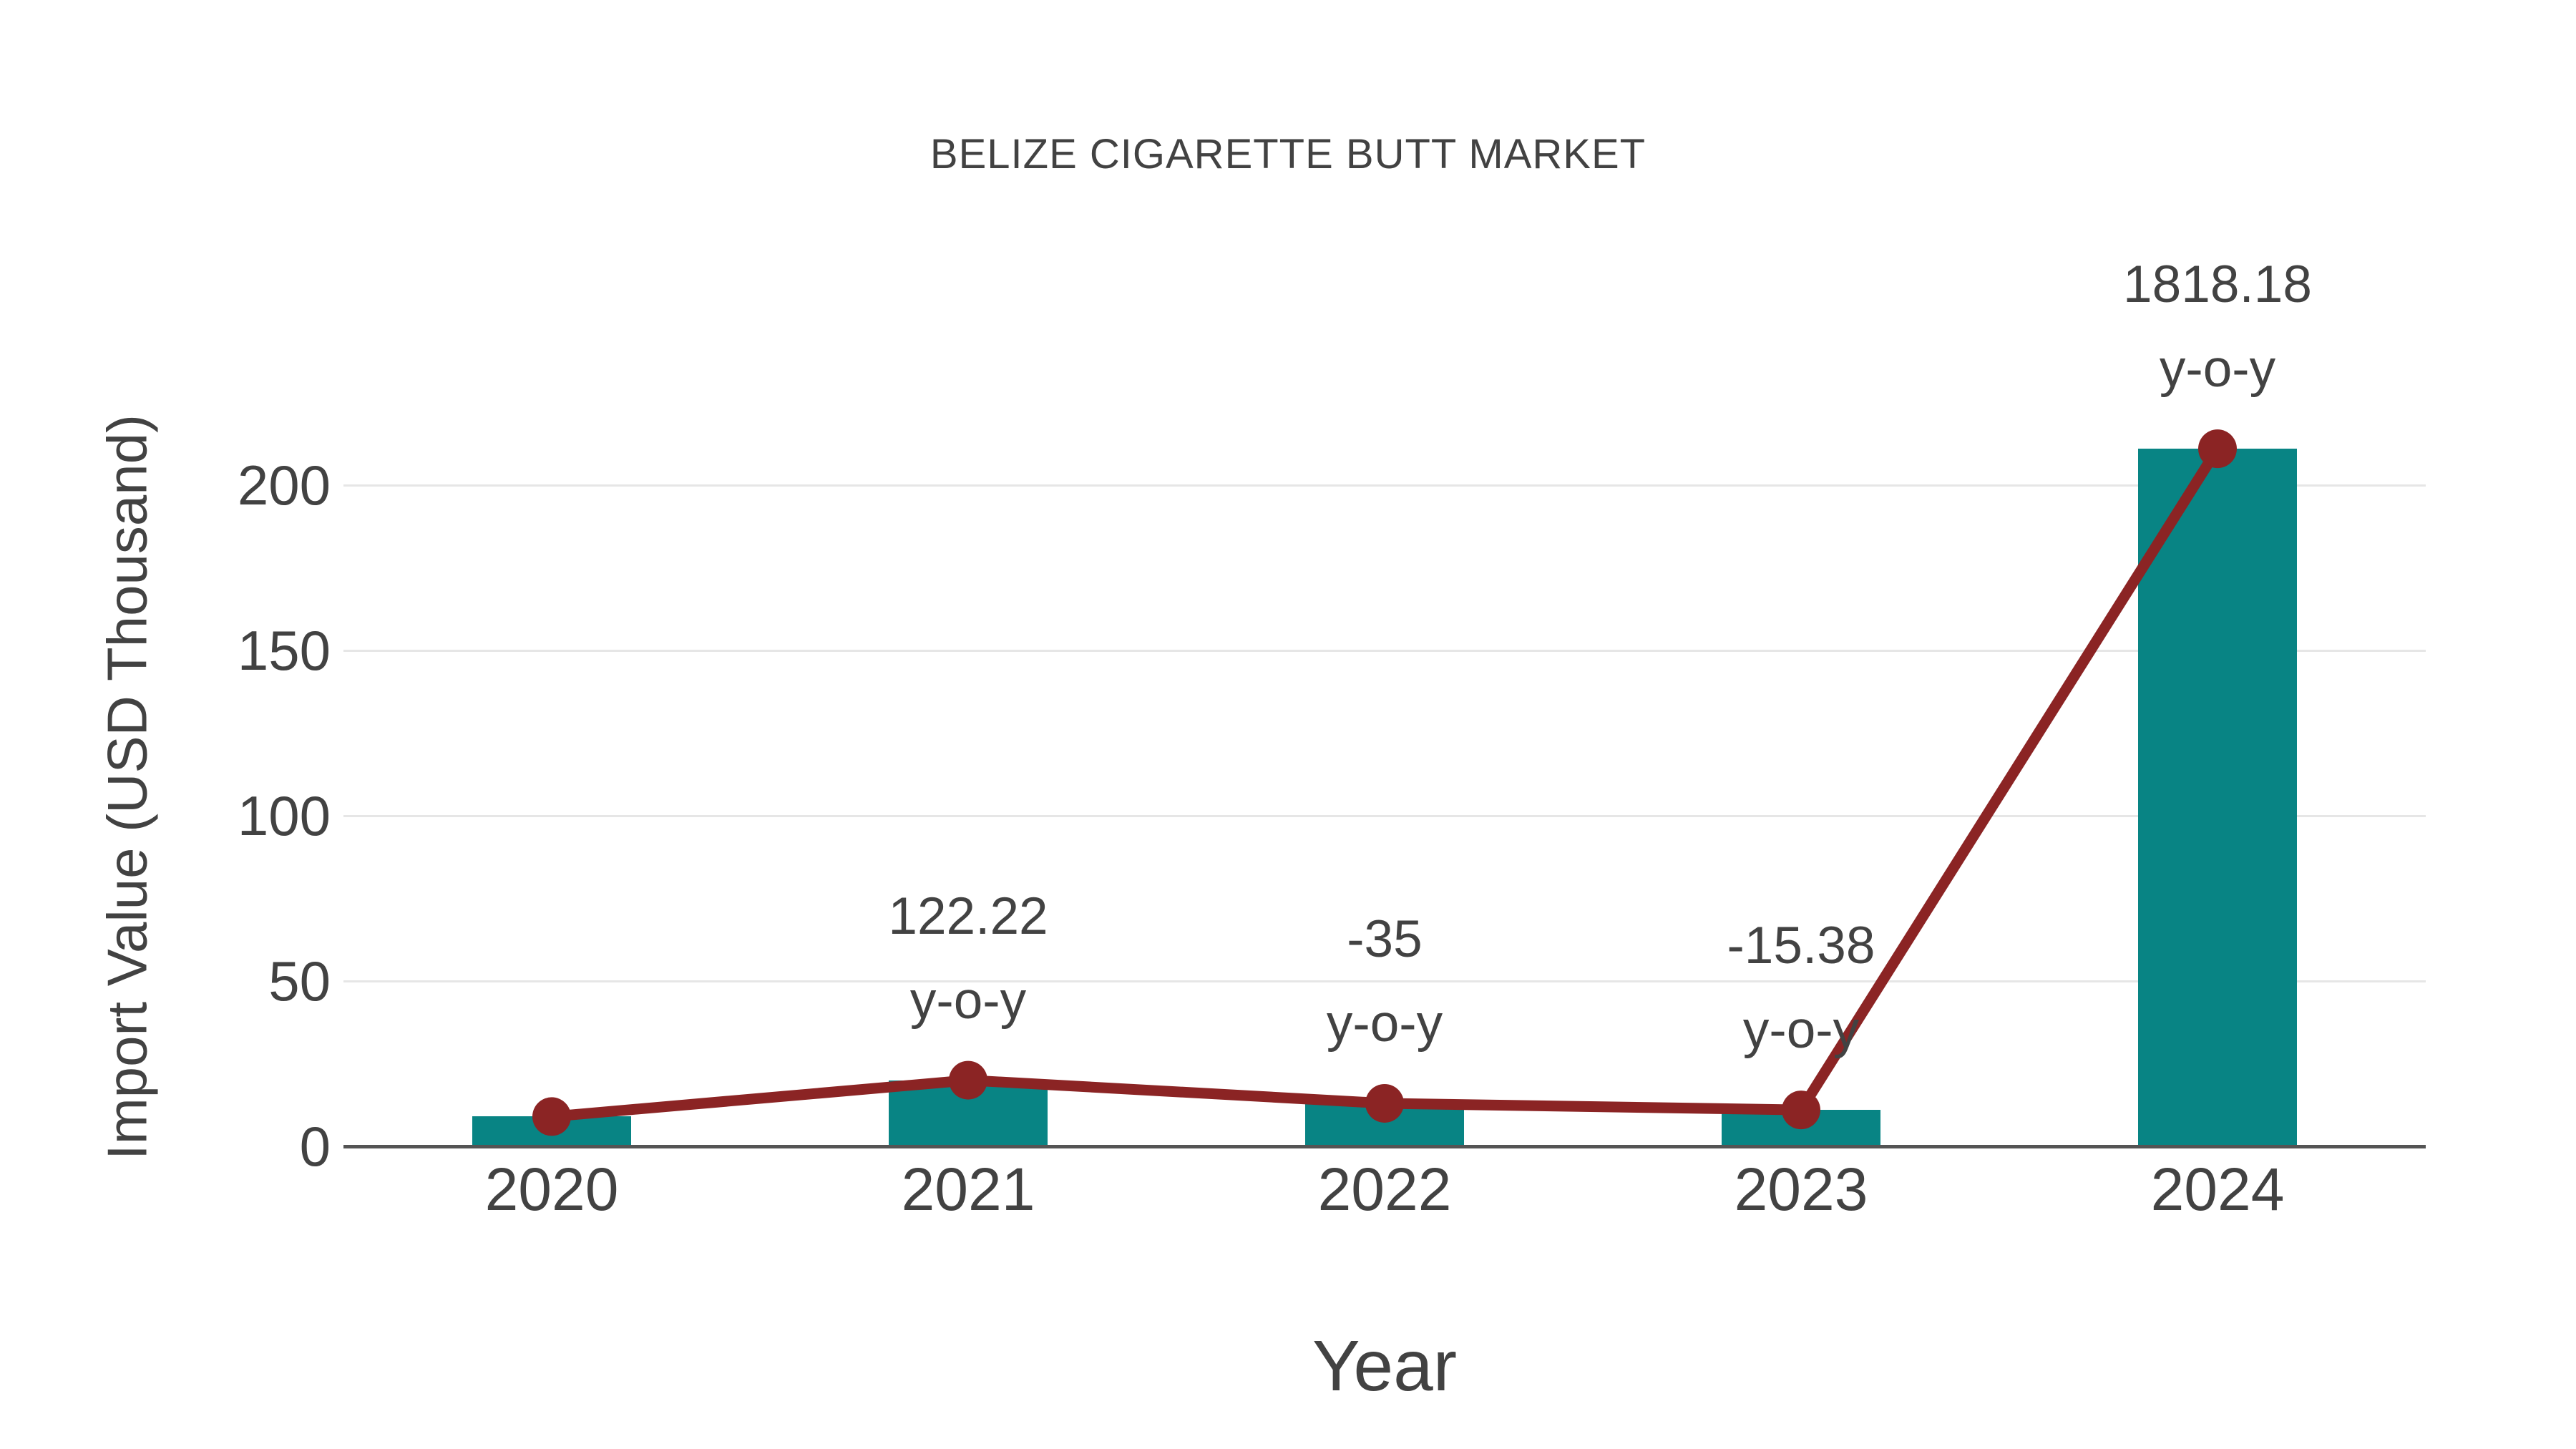 The height and width of the screenshot is (1449, 2576). Describe the element at coordinates (1385, 1366) in the screenshot. I see `x-axis-title: Year` at that location.